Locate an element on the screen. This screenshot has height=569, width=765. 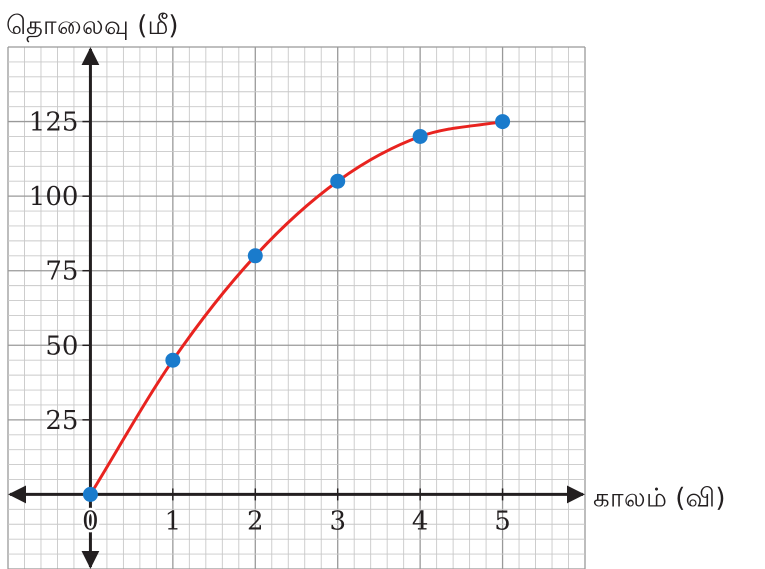
xlabel: காலம் (வி) is located at coordinates (659, 498).